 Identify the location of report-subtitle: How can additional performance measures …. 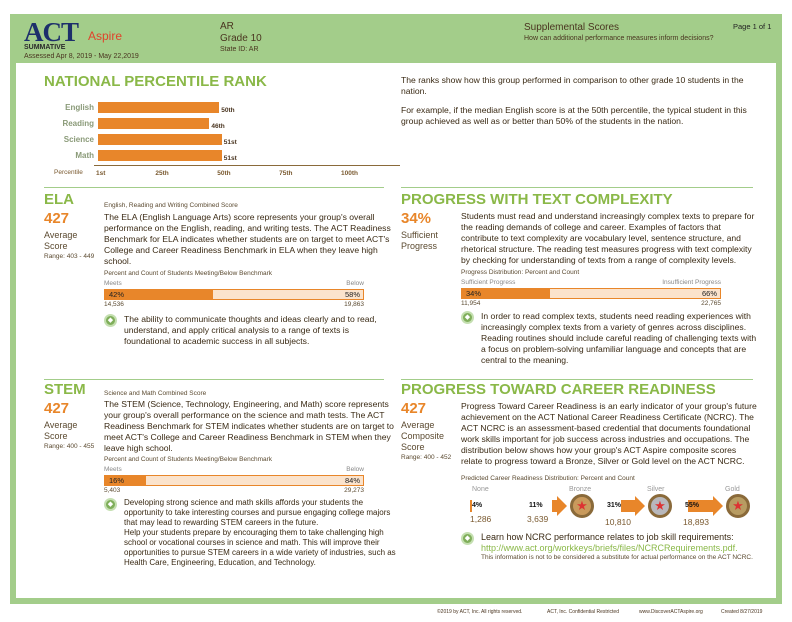
(619, 38).